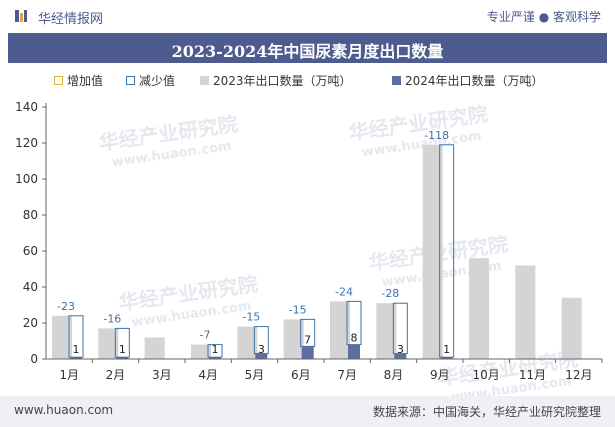 This screenshot has height=427, width=615. I want to click on y-tick-label: 20, so click(30, 323).